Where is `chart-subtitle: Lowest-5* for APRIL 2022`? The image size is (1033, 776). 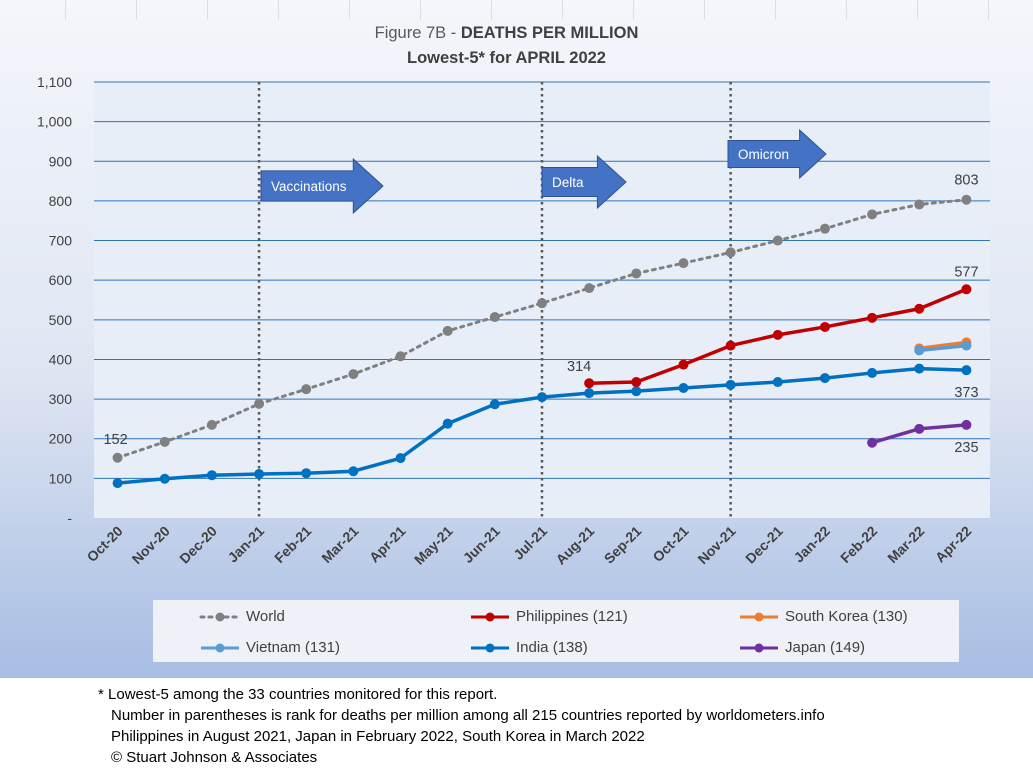
chart-subtitle: Lowest-5* for APRIL 2022 is located at coordinates (506, 58).